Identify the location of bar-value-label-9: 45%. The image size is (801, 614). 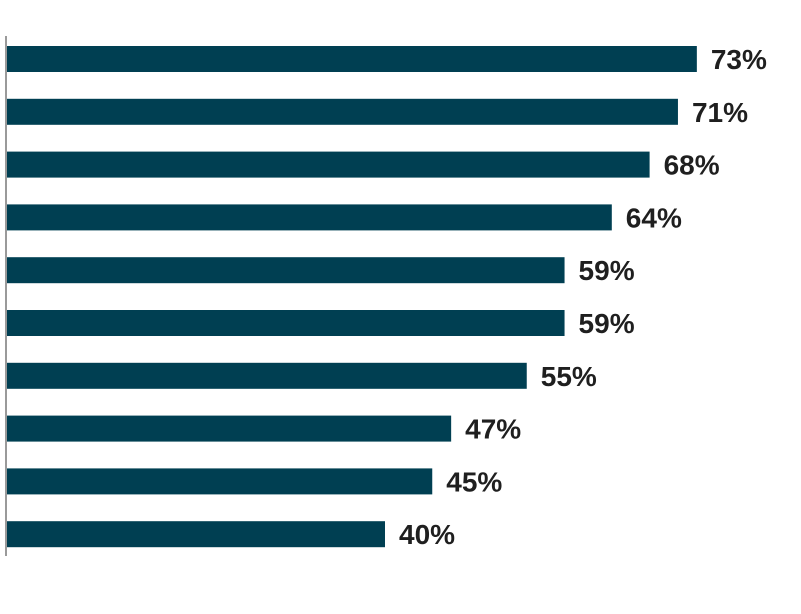
(474, 481).